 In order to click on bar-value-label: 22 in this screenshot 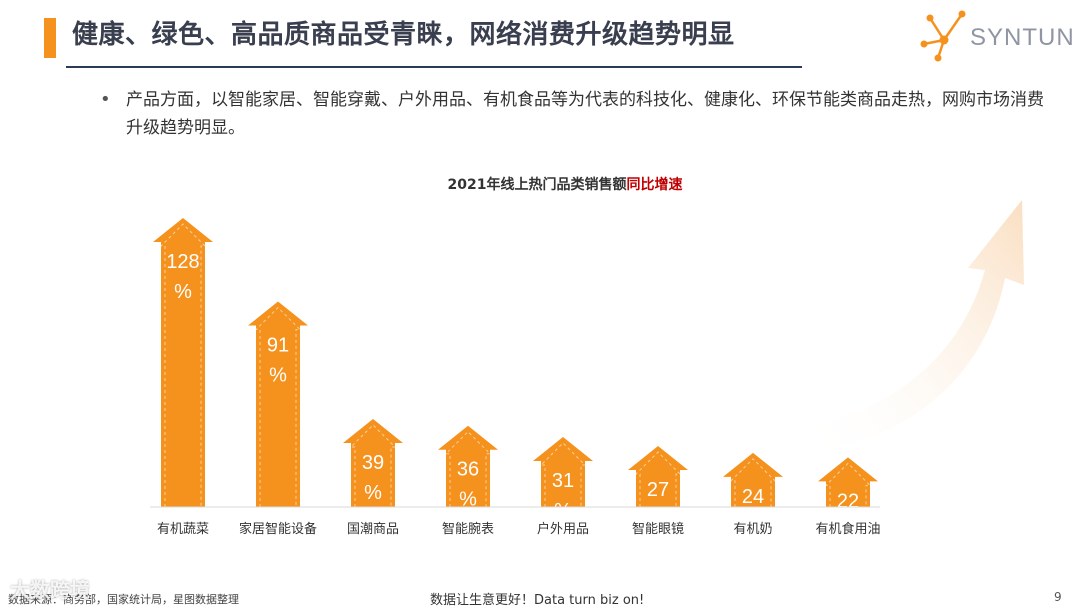, I will do `click(848, 501)`.